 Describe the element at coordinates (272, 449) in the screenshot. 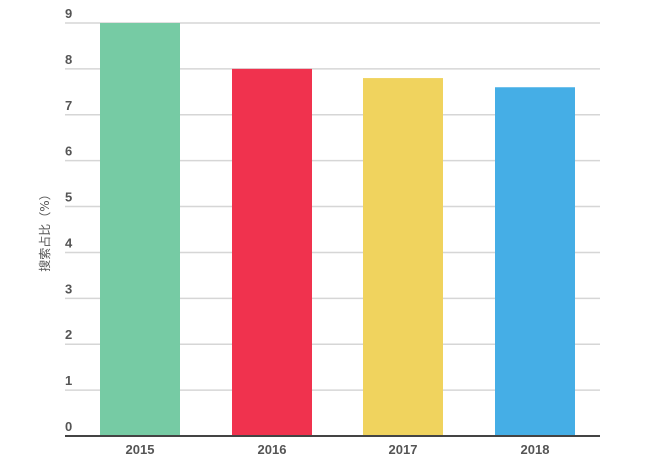

I see `x-tick-label: 2016` at that location.